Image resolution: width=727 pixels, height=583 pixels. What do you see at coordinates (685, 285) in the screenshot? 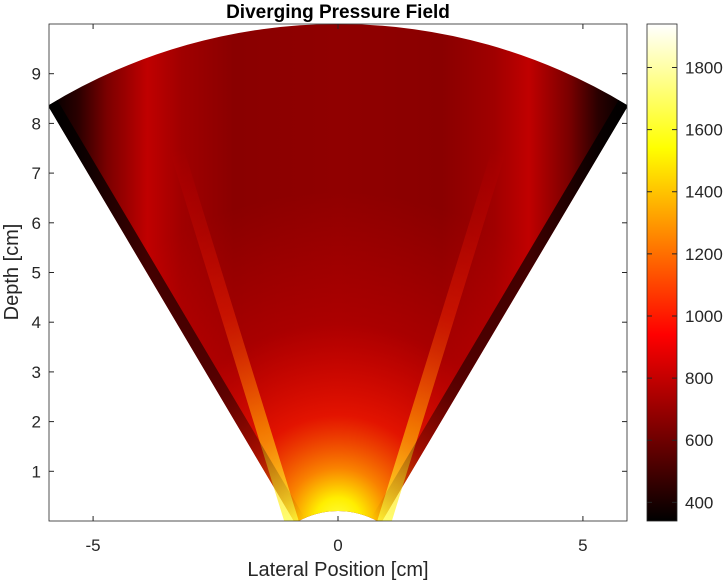
I see `colorbar-ticks: 400 600 800 1000 1200 1400 1600 1800` at bounding box center [685, 285].